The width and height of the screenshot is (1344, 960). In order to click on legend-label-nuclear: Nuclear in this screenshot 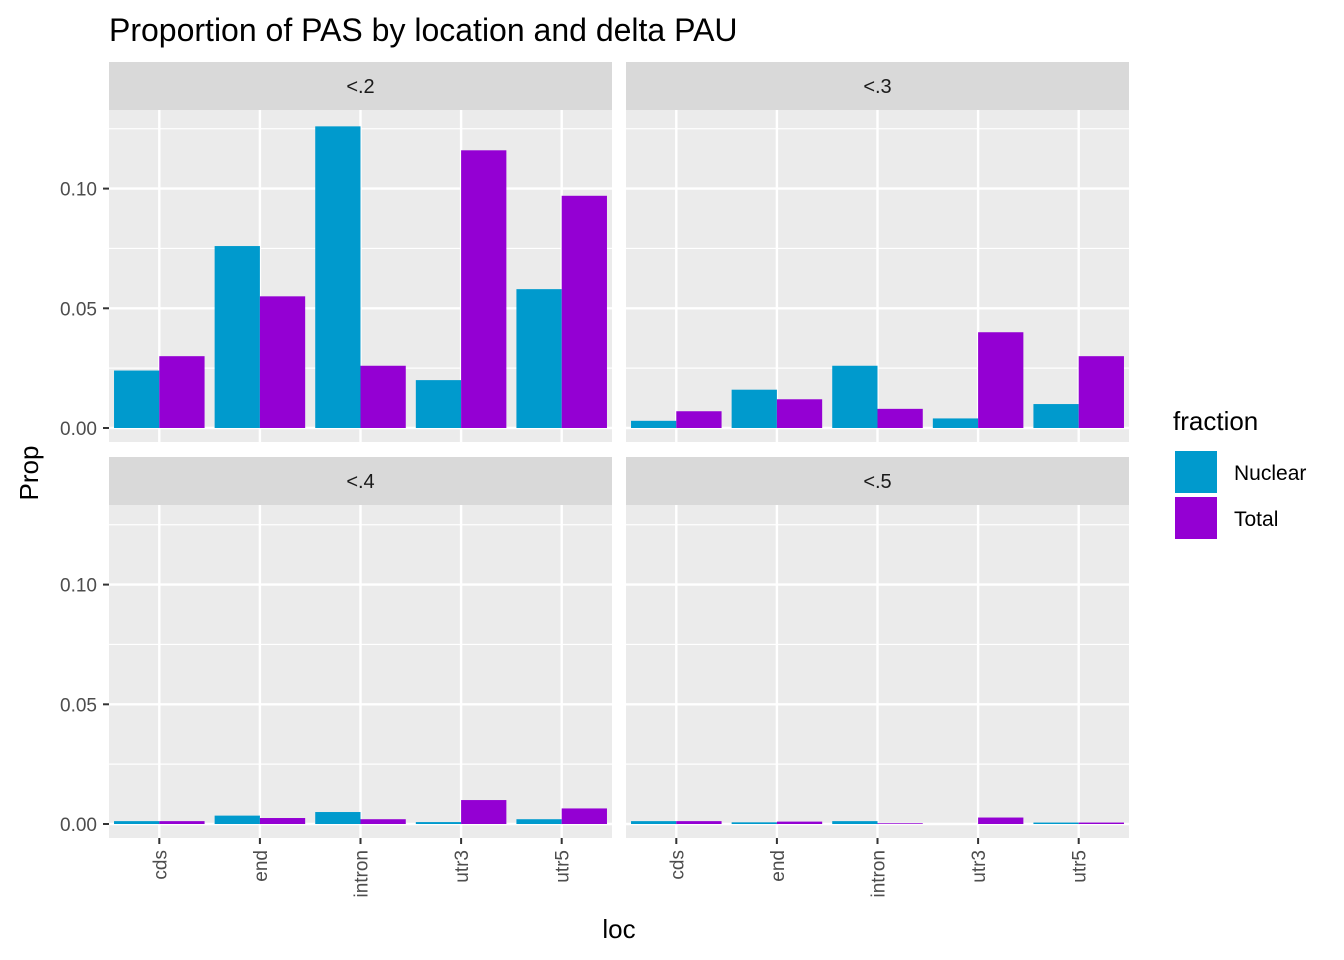, I will do `click(1270, 473)`.